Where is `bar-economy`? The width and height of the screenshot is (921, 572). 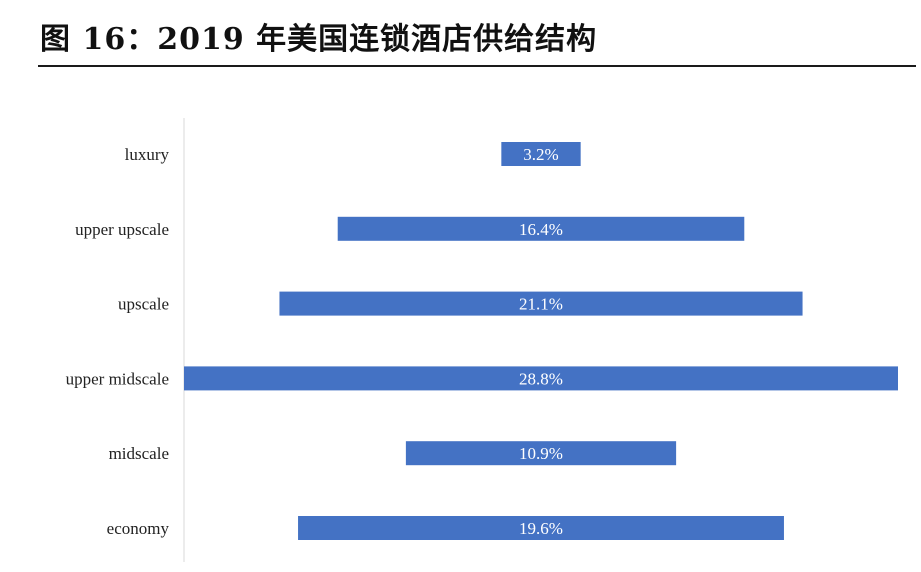 bar-economy is located at coordinates (541, 528).